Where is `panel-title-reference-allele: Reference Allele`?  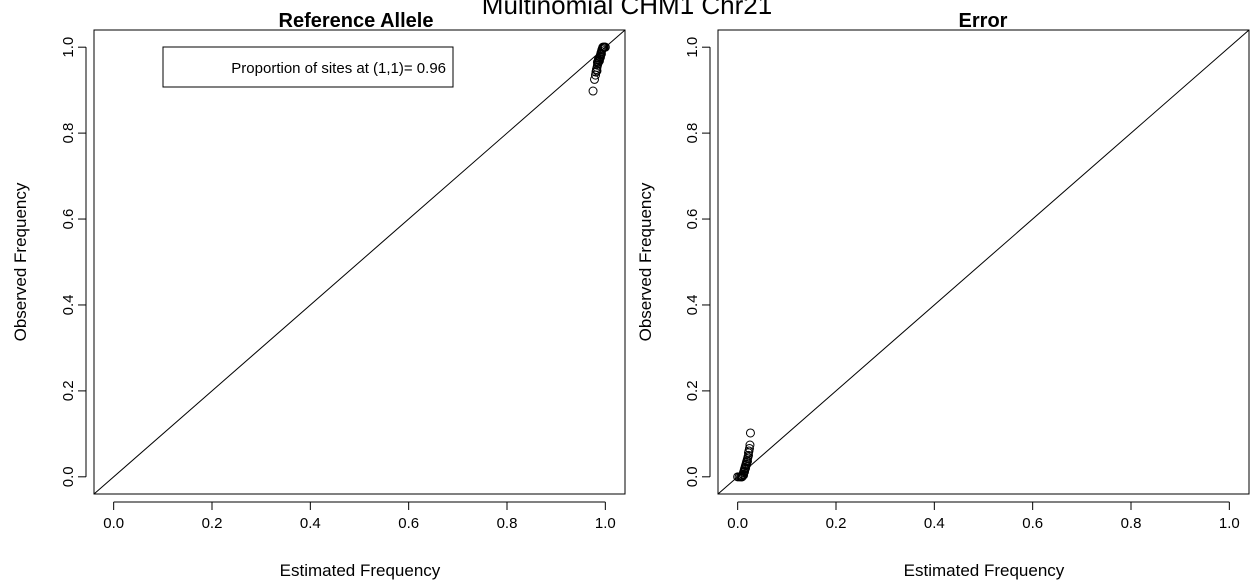 panel-title-reference-allele: Reference Allele is located at coordinates (356, 21).